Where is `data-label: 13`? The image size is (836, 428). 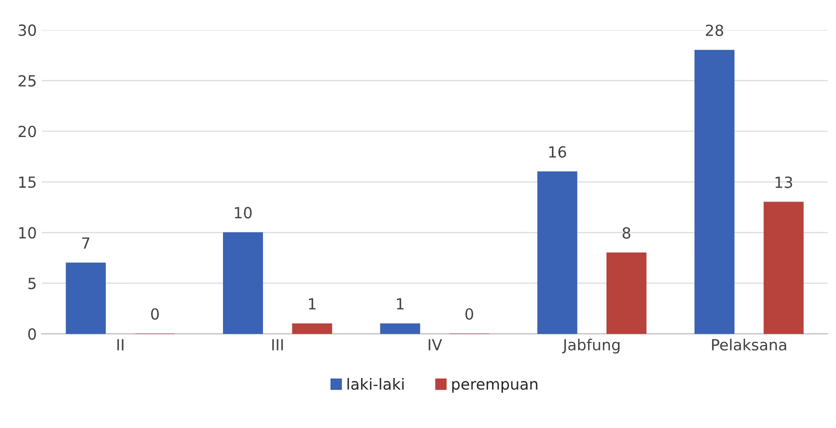
data-label: 13 is located at coordinates (784, 182).